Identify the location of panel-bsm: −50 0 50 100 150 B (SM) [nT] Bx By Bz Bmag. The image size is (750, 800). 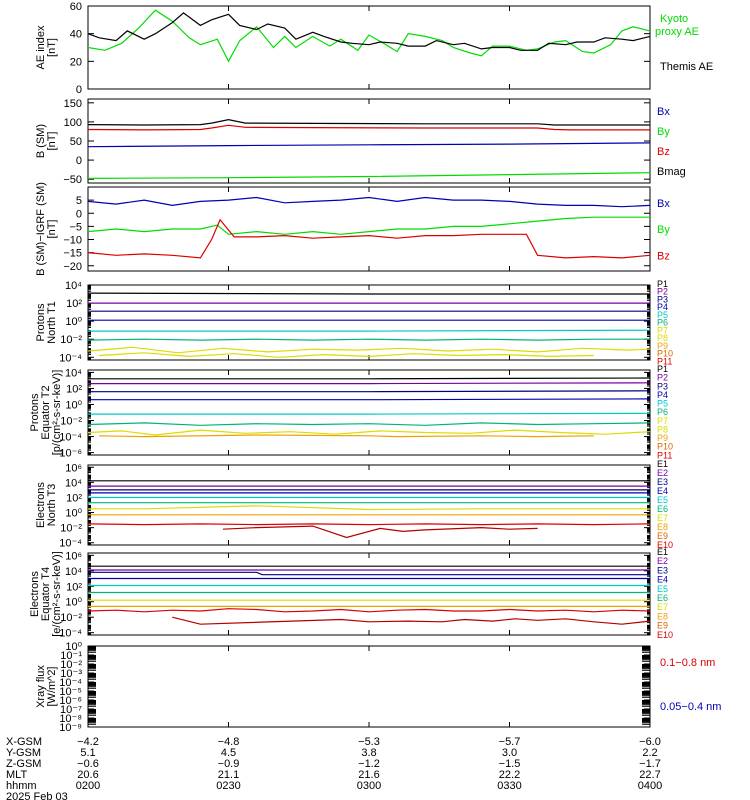
(360, 142).